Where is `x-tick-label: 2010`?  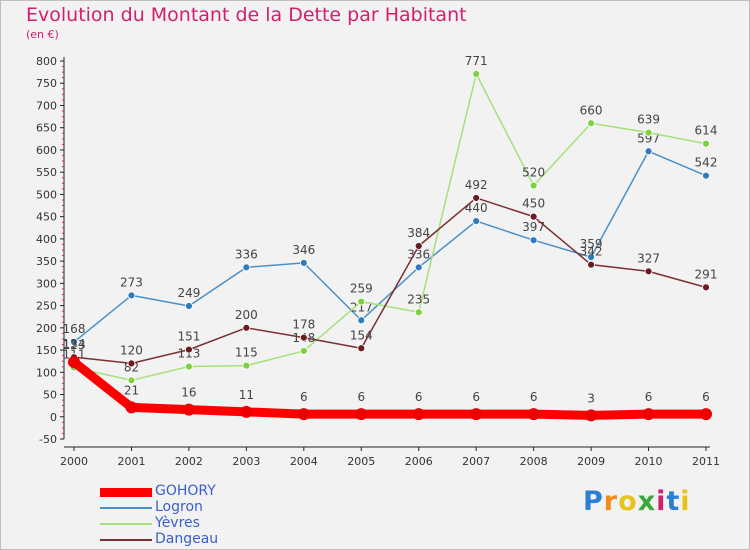
x-tick-label: 2010 is located at coordinates (649, 461).